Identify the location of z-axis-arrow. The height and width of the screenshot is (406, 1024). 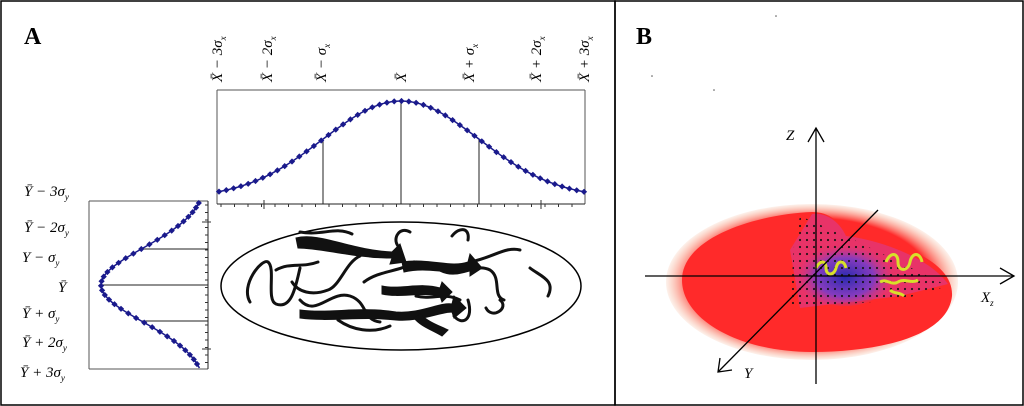
(816, 134).